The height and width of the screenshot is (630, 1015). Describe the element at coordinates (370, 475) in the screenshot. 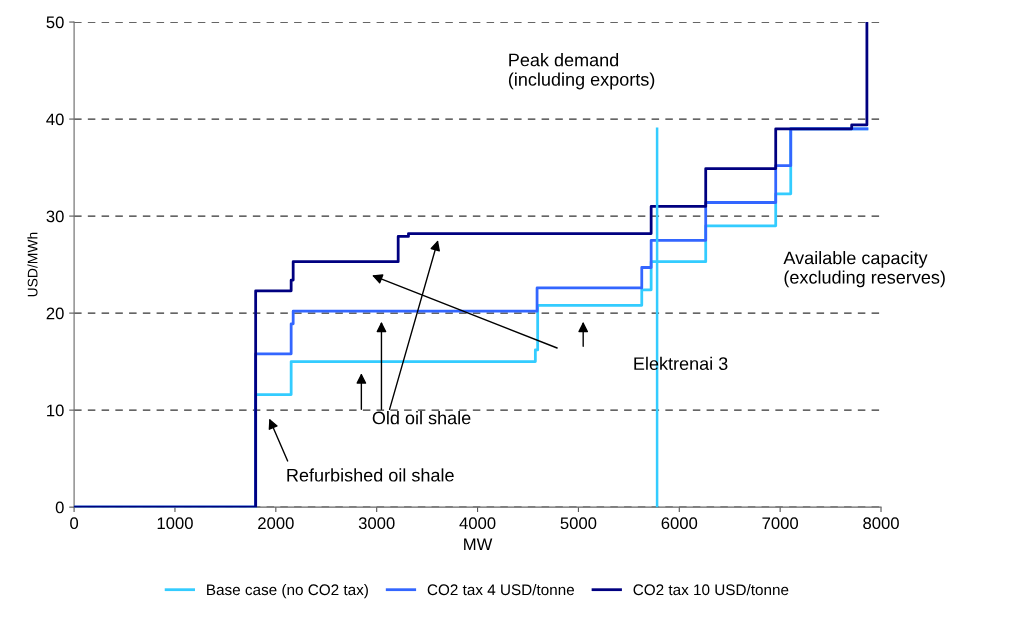

I see `annotation: Refurbished oil shale` at that location.